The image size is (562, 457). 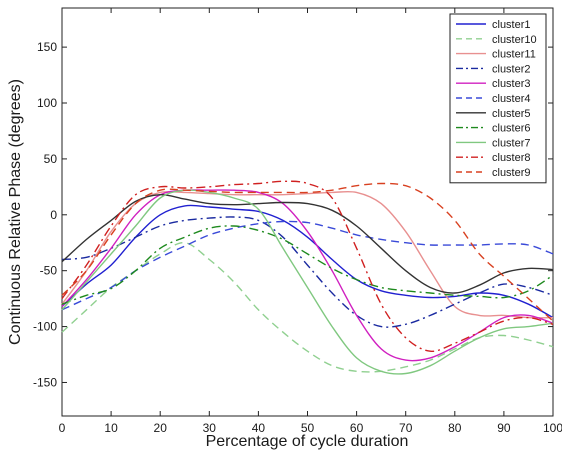 What do you see at coordinates (62, 428) in the screenshot?
I see `x-tick-label: 0` at bounding box center [62, 428].